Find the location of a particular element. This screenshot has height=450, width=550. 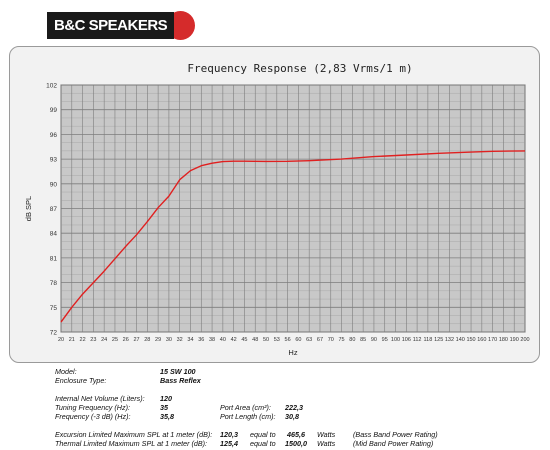

tuning-value: 35 is located at coordinates (164, 407).